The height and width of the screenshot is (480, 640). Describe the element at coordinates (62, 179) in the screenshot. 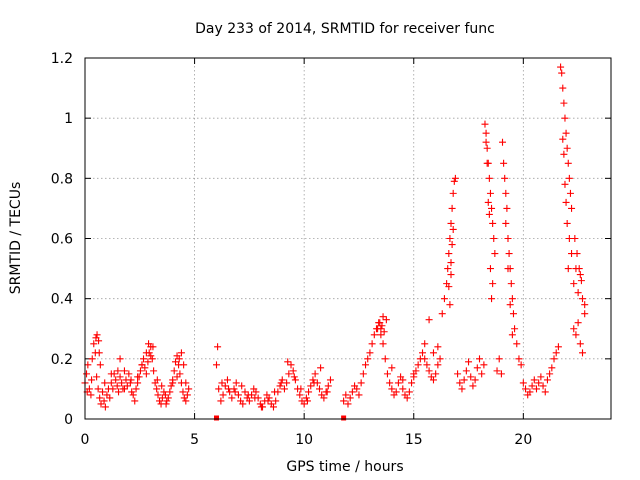

I see `y-tick-label: 0.8` at that location.